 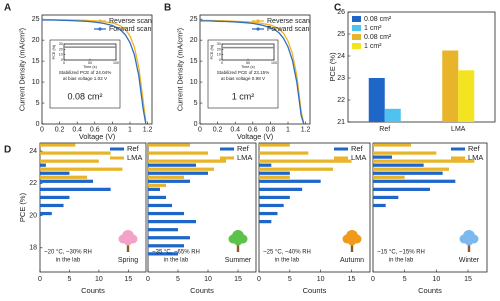 What do you see at coordinates (22, 207) in the screenshot?
I see `y-axis-label: PCE (%)` at bounding box center [22, 207].